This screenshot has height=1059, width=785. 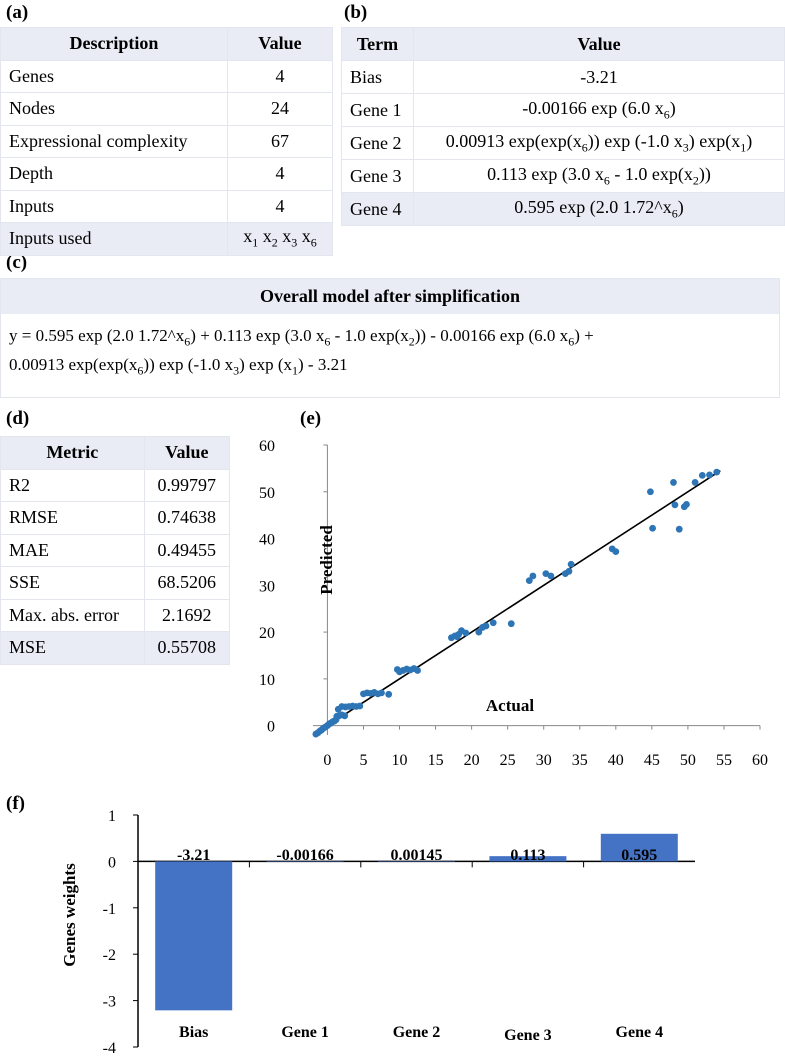 I want to click on row-label: Expressional complexity, so click(x=114, y=141).